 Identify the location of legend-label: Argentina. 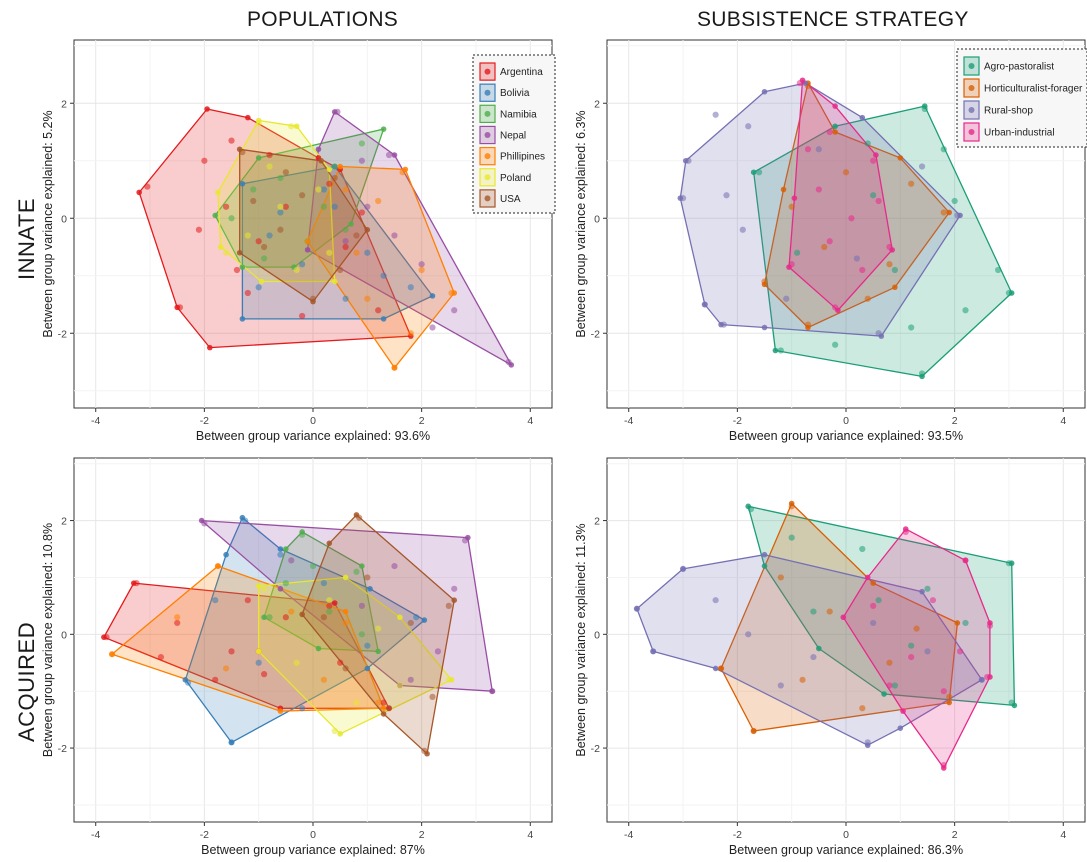
(521, 72).